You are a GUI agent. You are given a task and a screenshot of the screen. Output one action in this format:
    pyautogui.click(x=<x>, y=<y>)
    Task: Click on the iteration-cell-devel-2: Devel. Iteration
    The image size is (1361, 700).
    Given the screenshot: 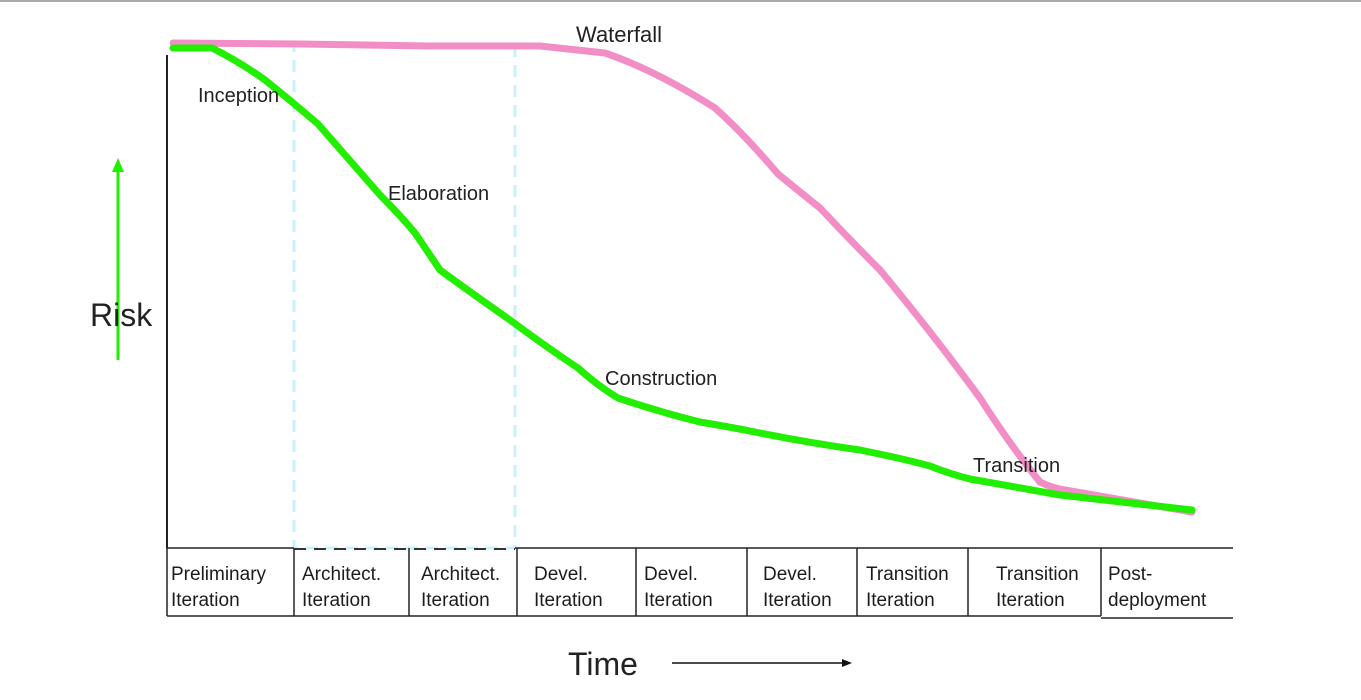 What is the action you would take?
    pyautogui.click(x=678, y=587)
    